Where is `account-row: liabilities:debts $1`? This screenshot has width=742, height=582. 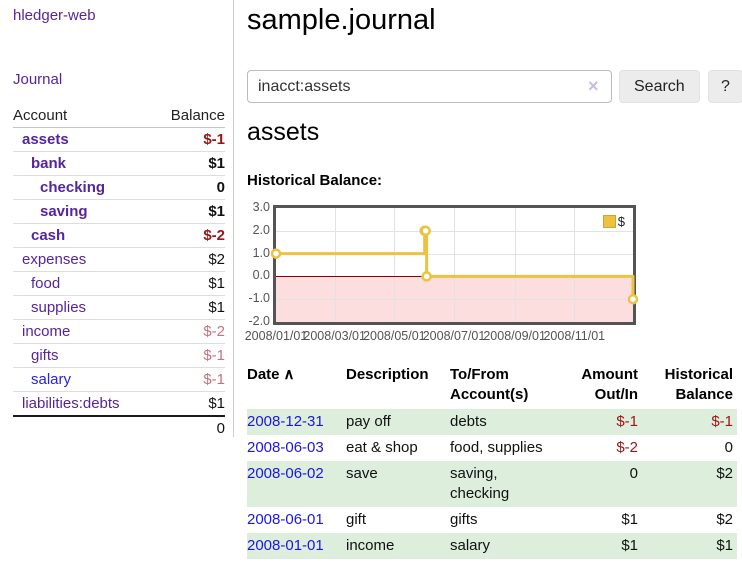 account-row: liabilities:debts $1 is located at coordinates (119, 403).